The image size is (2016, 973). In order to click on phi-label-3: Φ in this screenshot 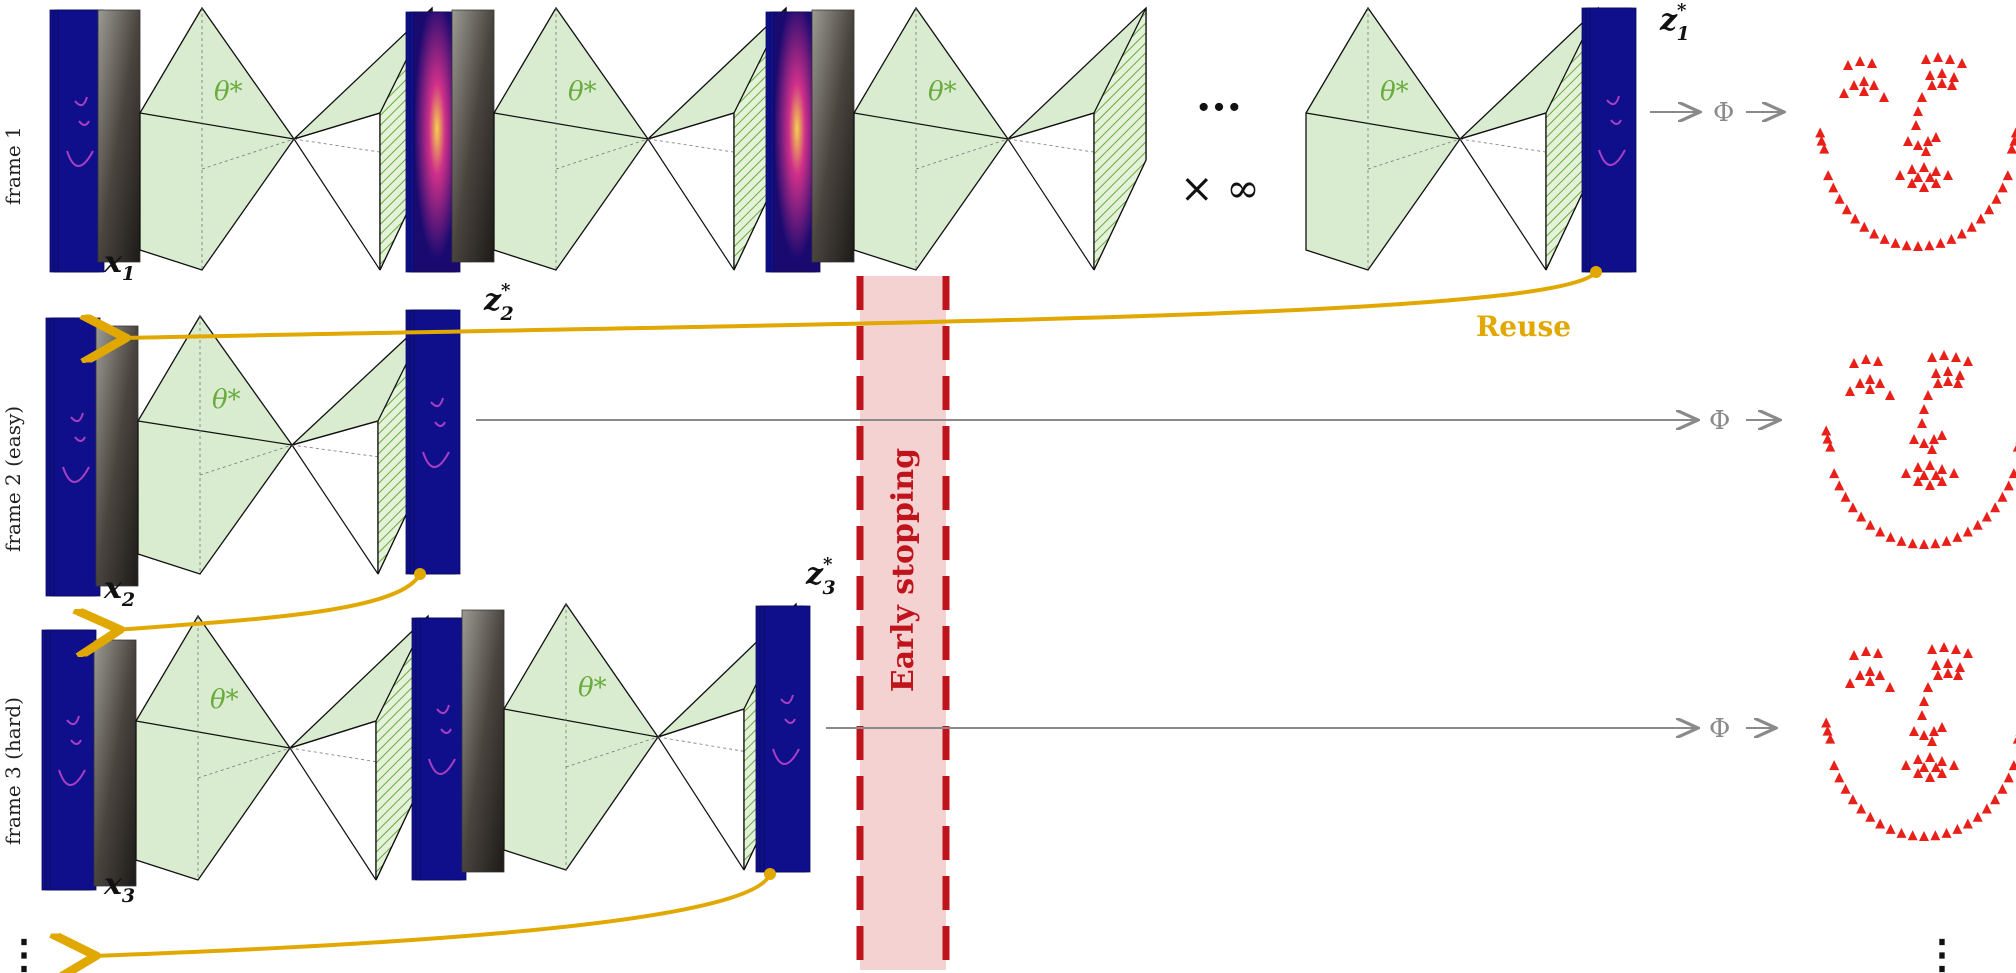, I will do `click(1719, 729)`.